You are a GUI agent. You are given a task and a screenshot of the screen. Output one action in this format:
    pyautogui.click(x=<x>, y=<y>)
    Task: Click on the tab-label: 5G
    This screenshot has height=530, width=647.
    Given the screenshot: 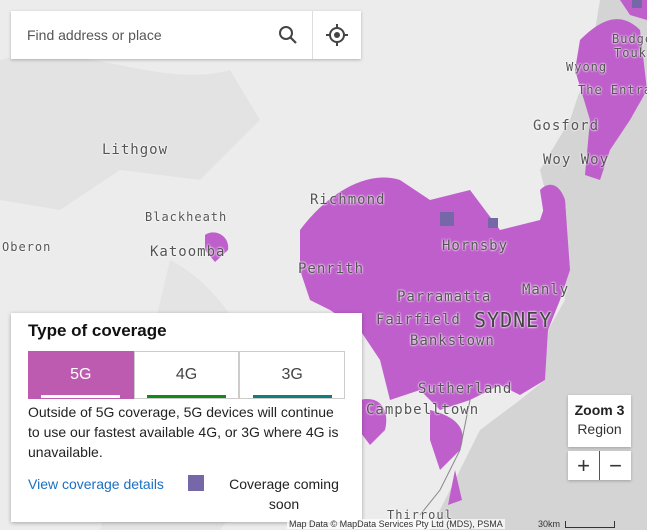 What is the action you would take?
    pyautogui.click(x=81, y=374)
    